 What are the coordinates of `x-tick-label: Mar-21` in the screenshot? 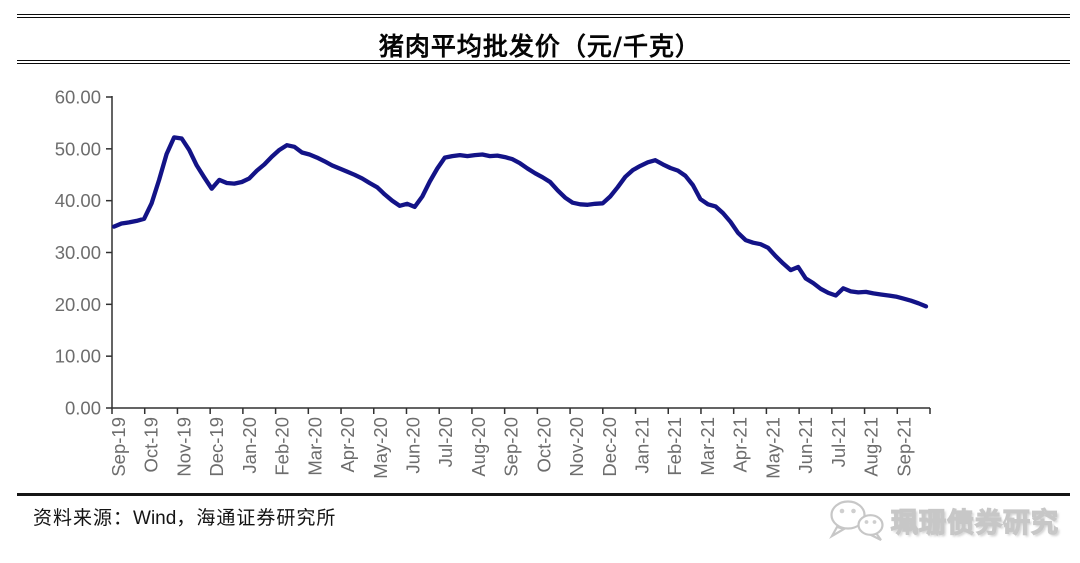 It's located at (707, 446).